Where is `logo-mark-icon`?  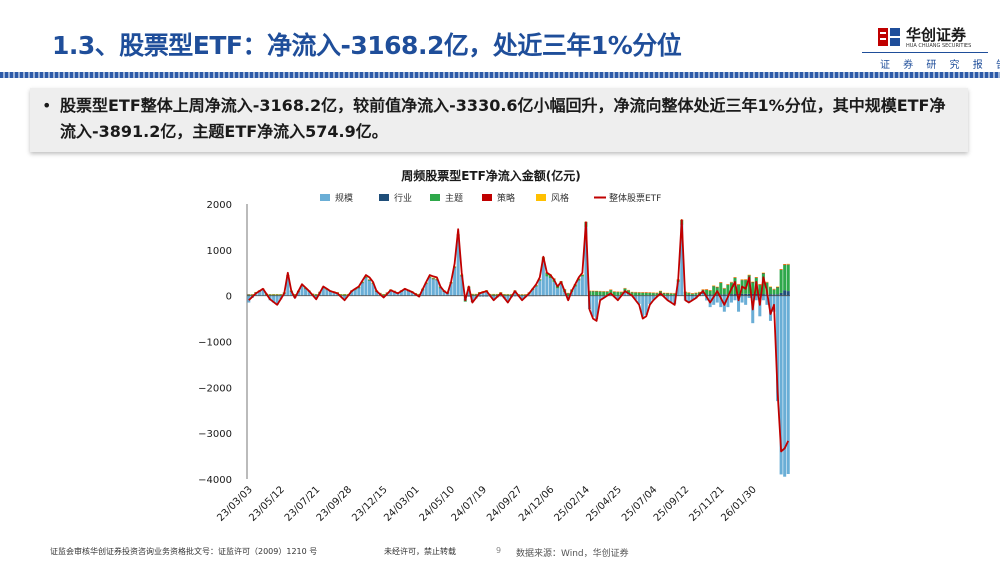 logo-mark-icon is located at coordinates (889, 37).